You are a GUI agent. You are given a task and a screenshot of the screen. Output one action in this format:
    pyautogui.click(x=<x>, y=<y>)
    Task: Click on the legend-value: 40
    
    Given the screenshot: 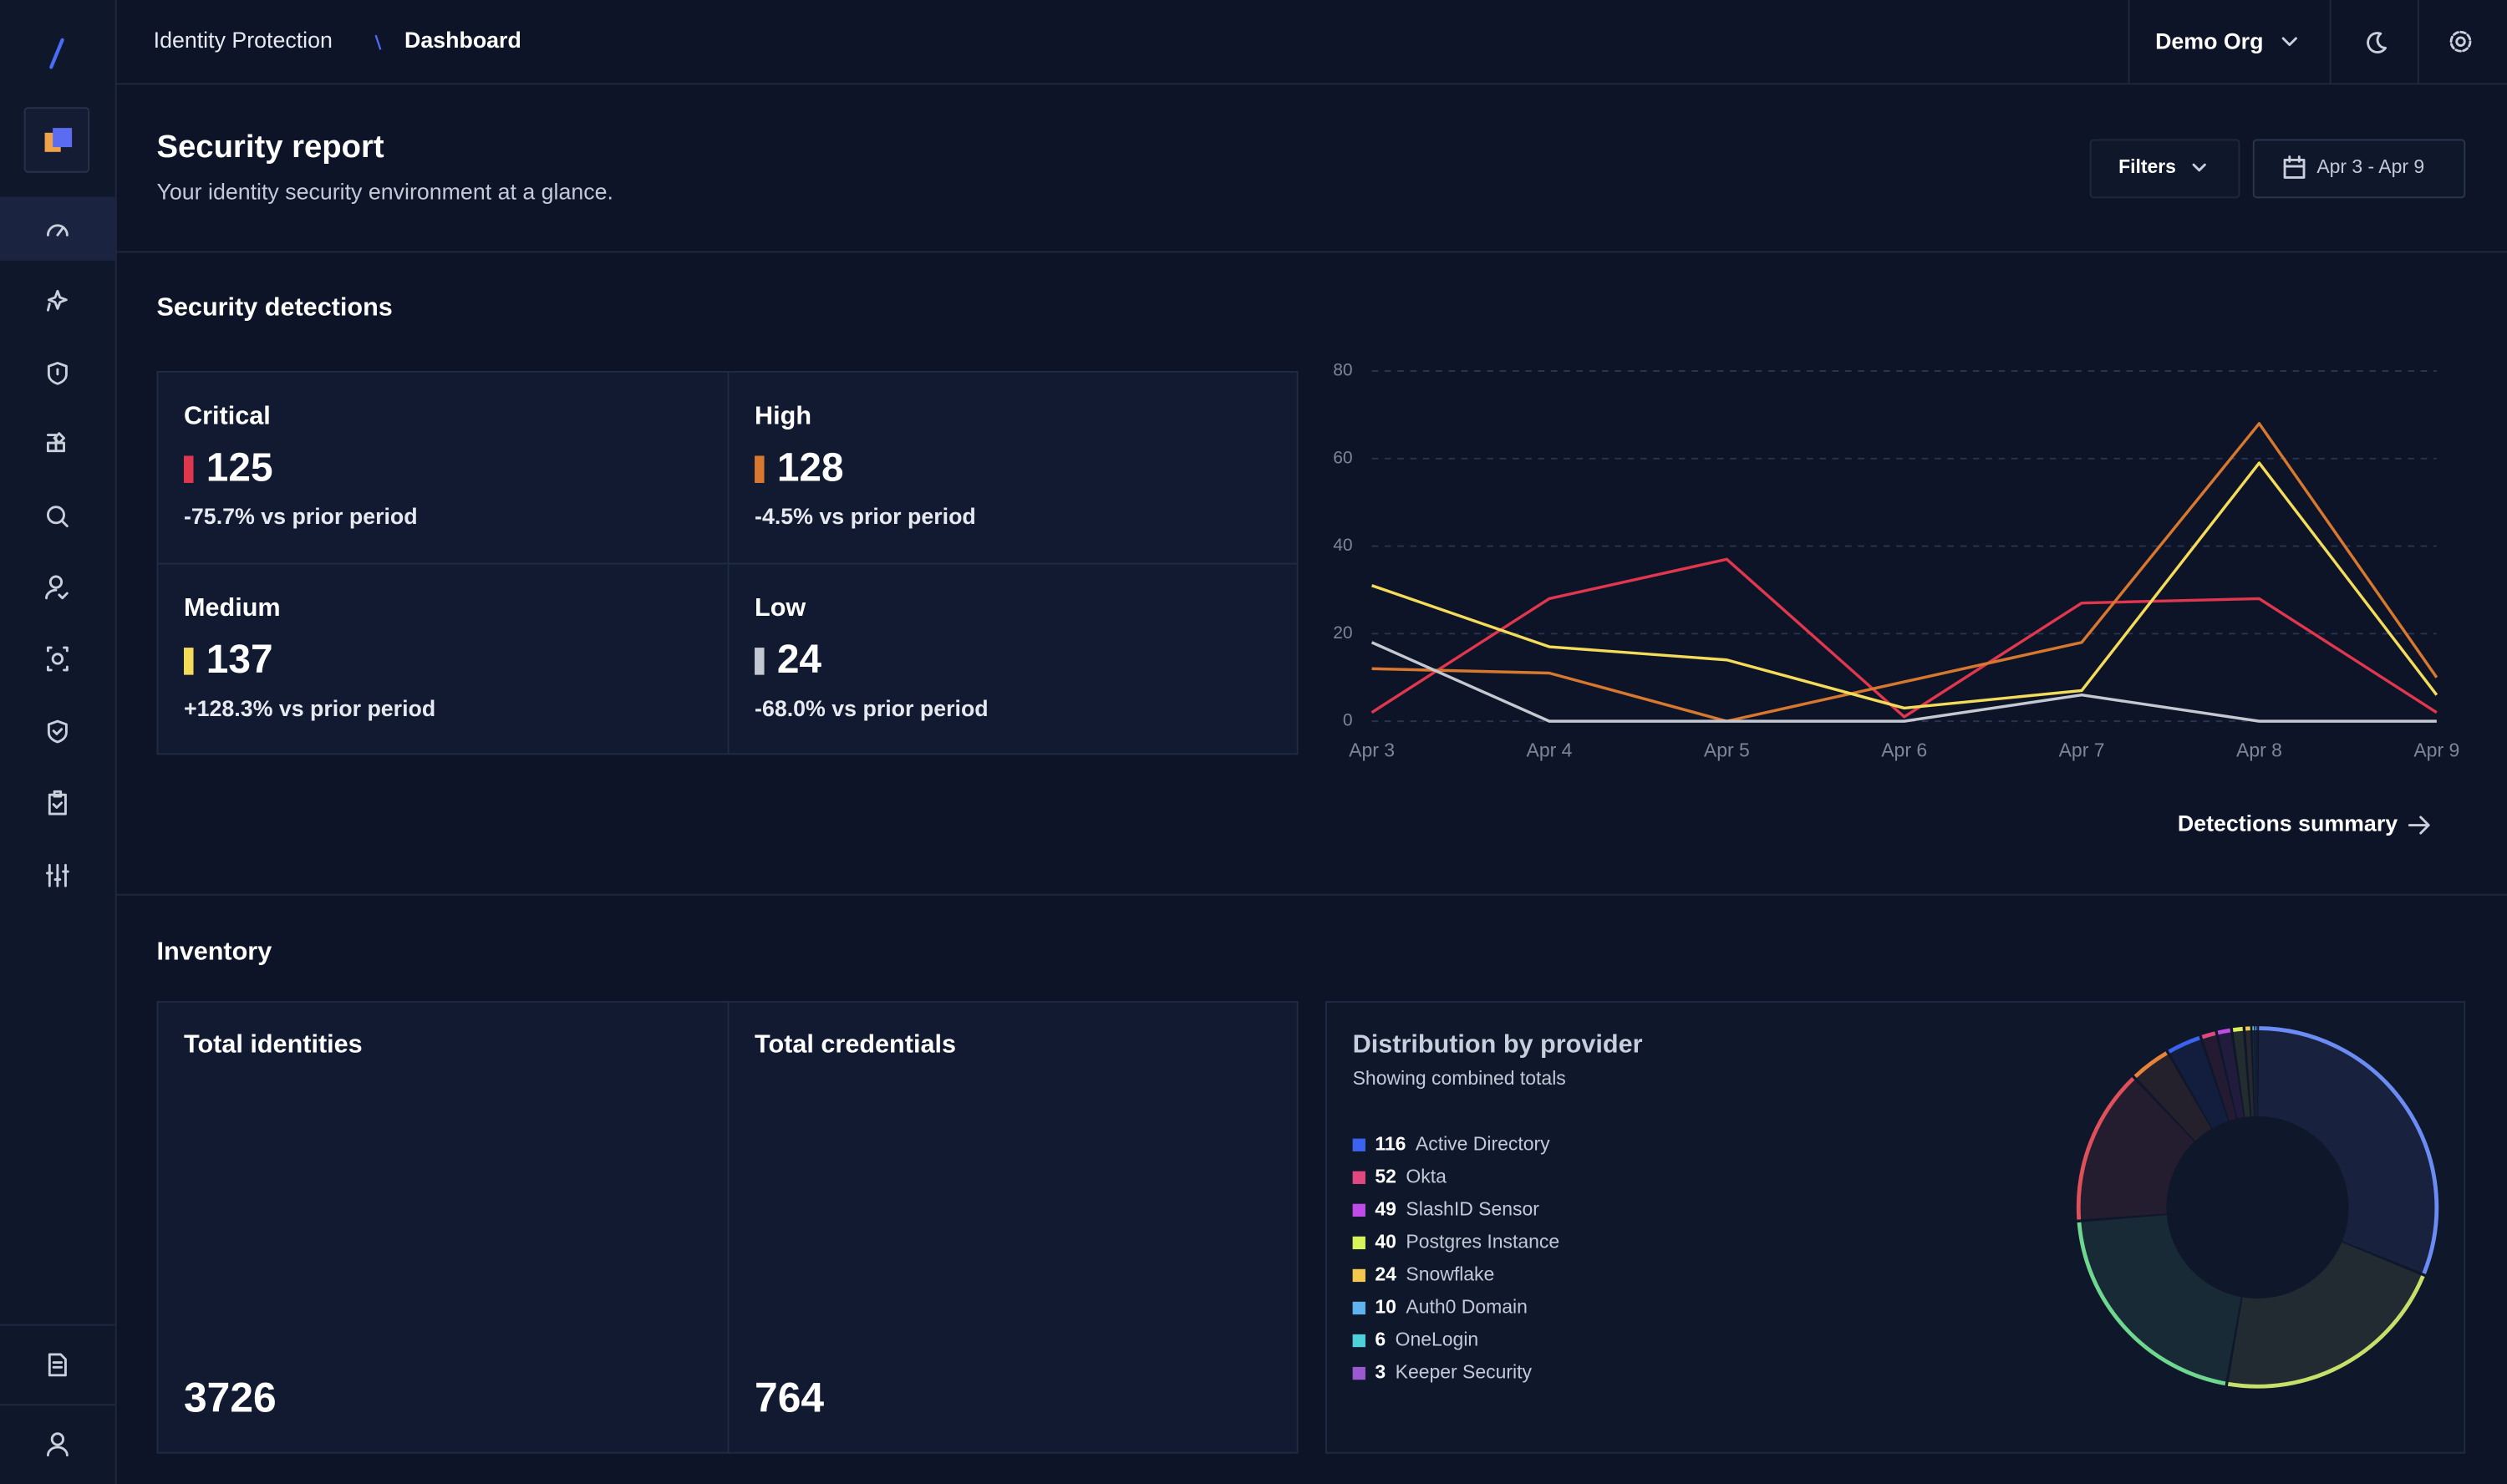 What is the action you would take?
    pyautogui.click(x=1385, y=1241)
    